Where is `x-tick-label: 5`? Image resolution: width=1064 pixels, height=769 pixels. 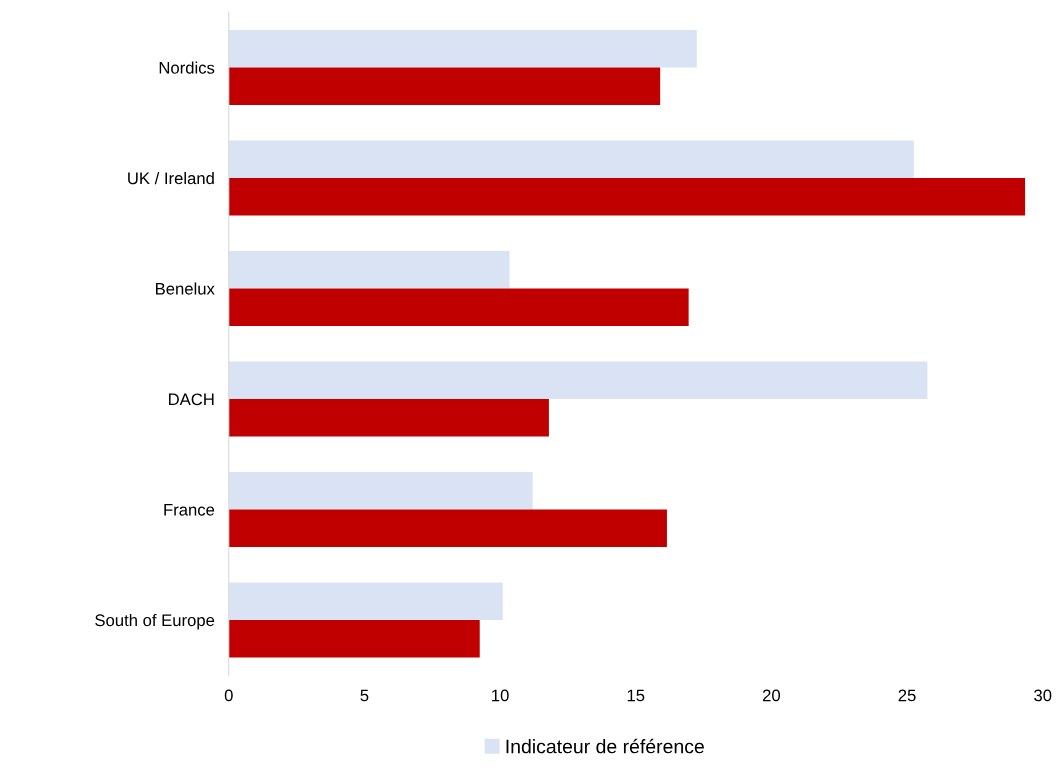
x-tick-label: 5 is located at coordinates (364, 695).